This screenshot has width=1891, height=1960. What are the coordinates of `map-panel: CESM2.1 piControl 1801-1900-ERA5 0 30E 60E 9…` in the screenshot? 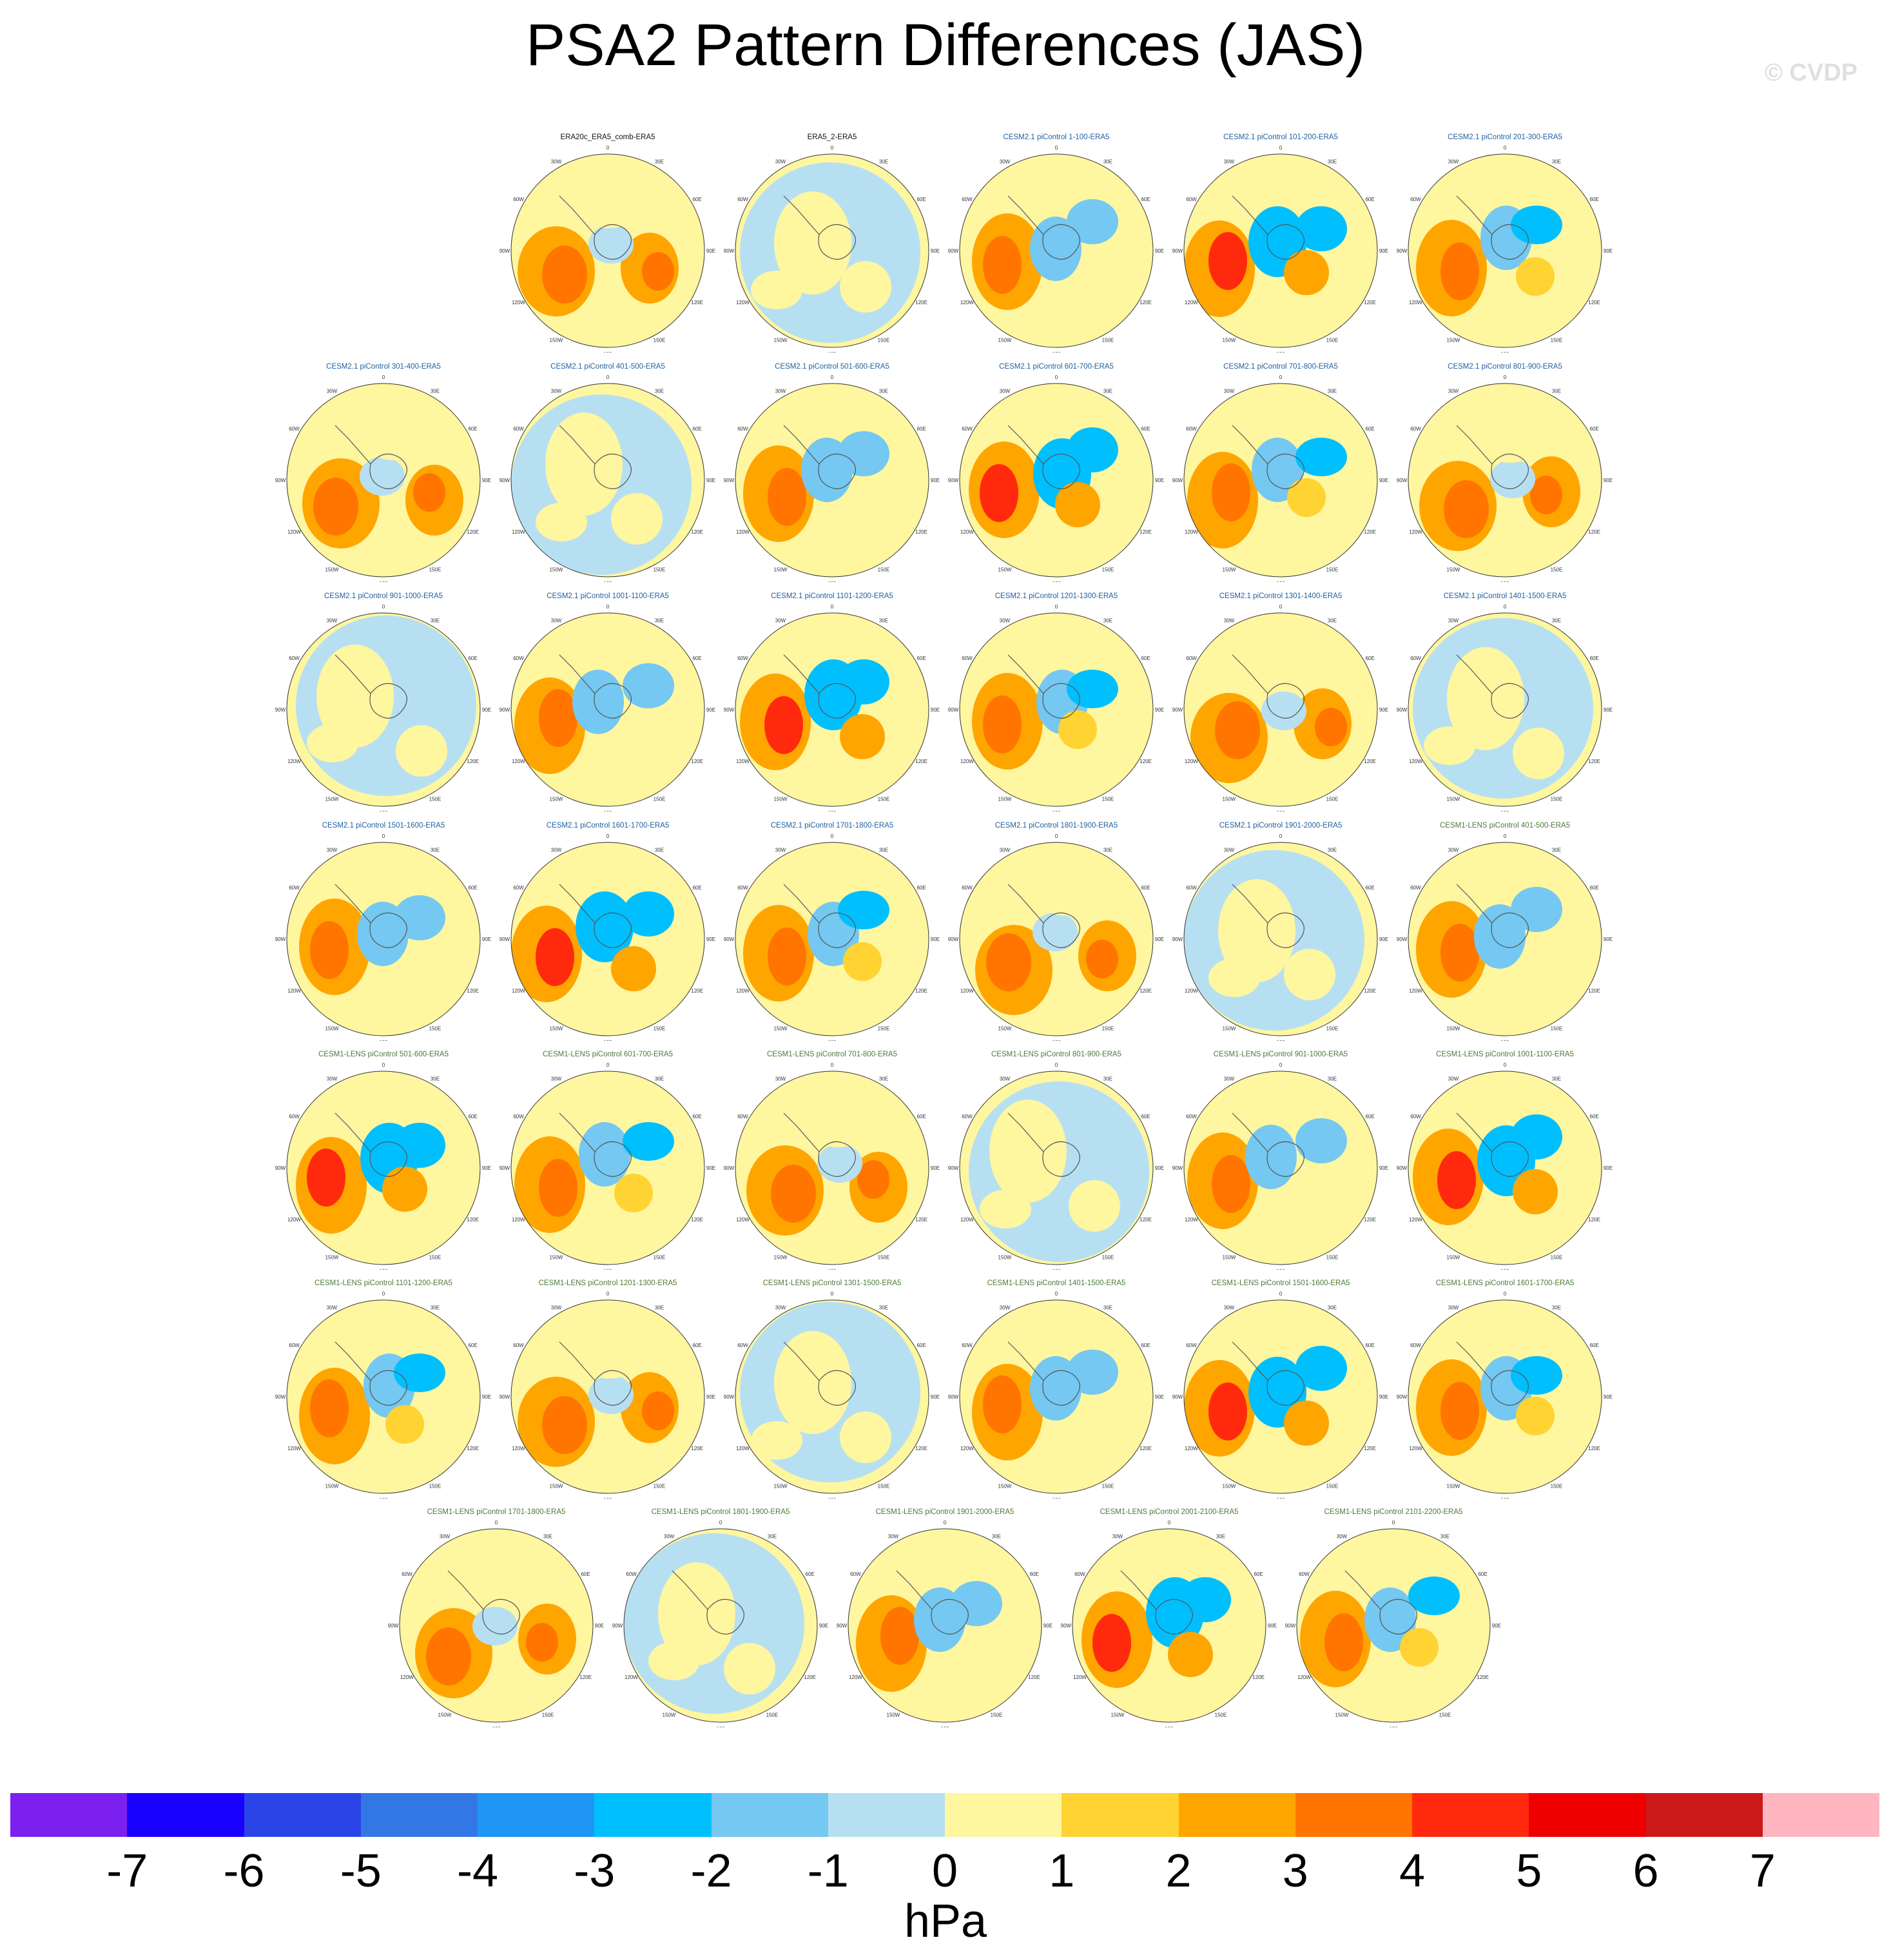 It's located at (1056, 932).